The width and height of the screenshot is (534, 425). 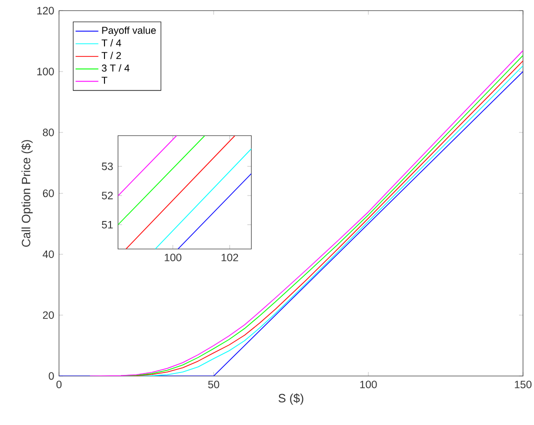 What do you see at coordinates (27, 193) in the screenshot?
I see `y-axis-title: Call Option Price ($)` at bounding box center [27, 193].